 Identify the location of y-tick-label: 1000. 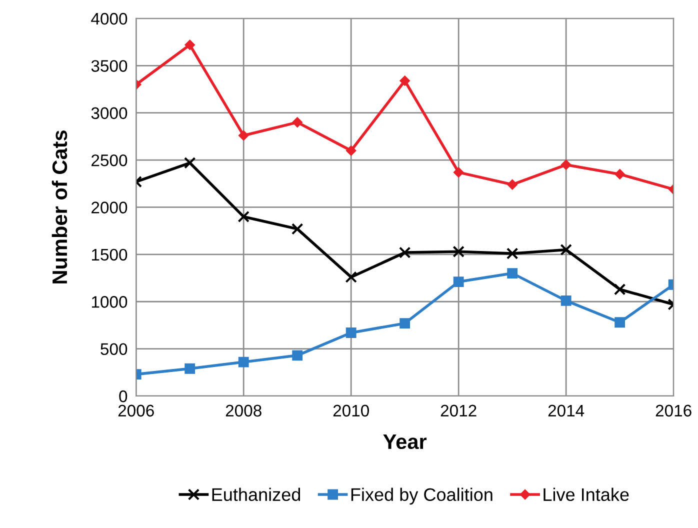
(110, 302).